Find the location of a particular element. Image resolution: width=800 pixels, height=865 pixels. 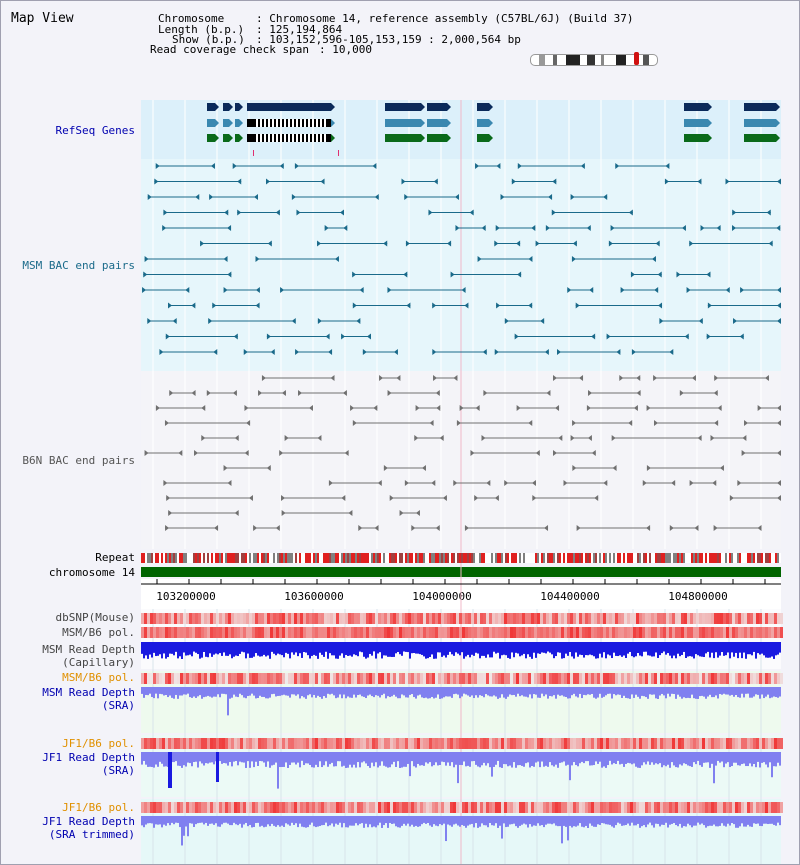

refseq-gene-arrow is located at coordinates (778, 107).